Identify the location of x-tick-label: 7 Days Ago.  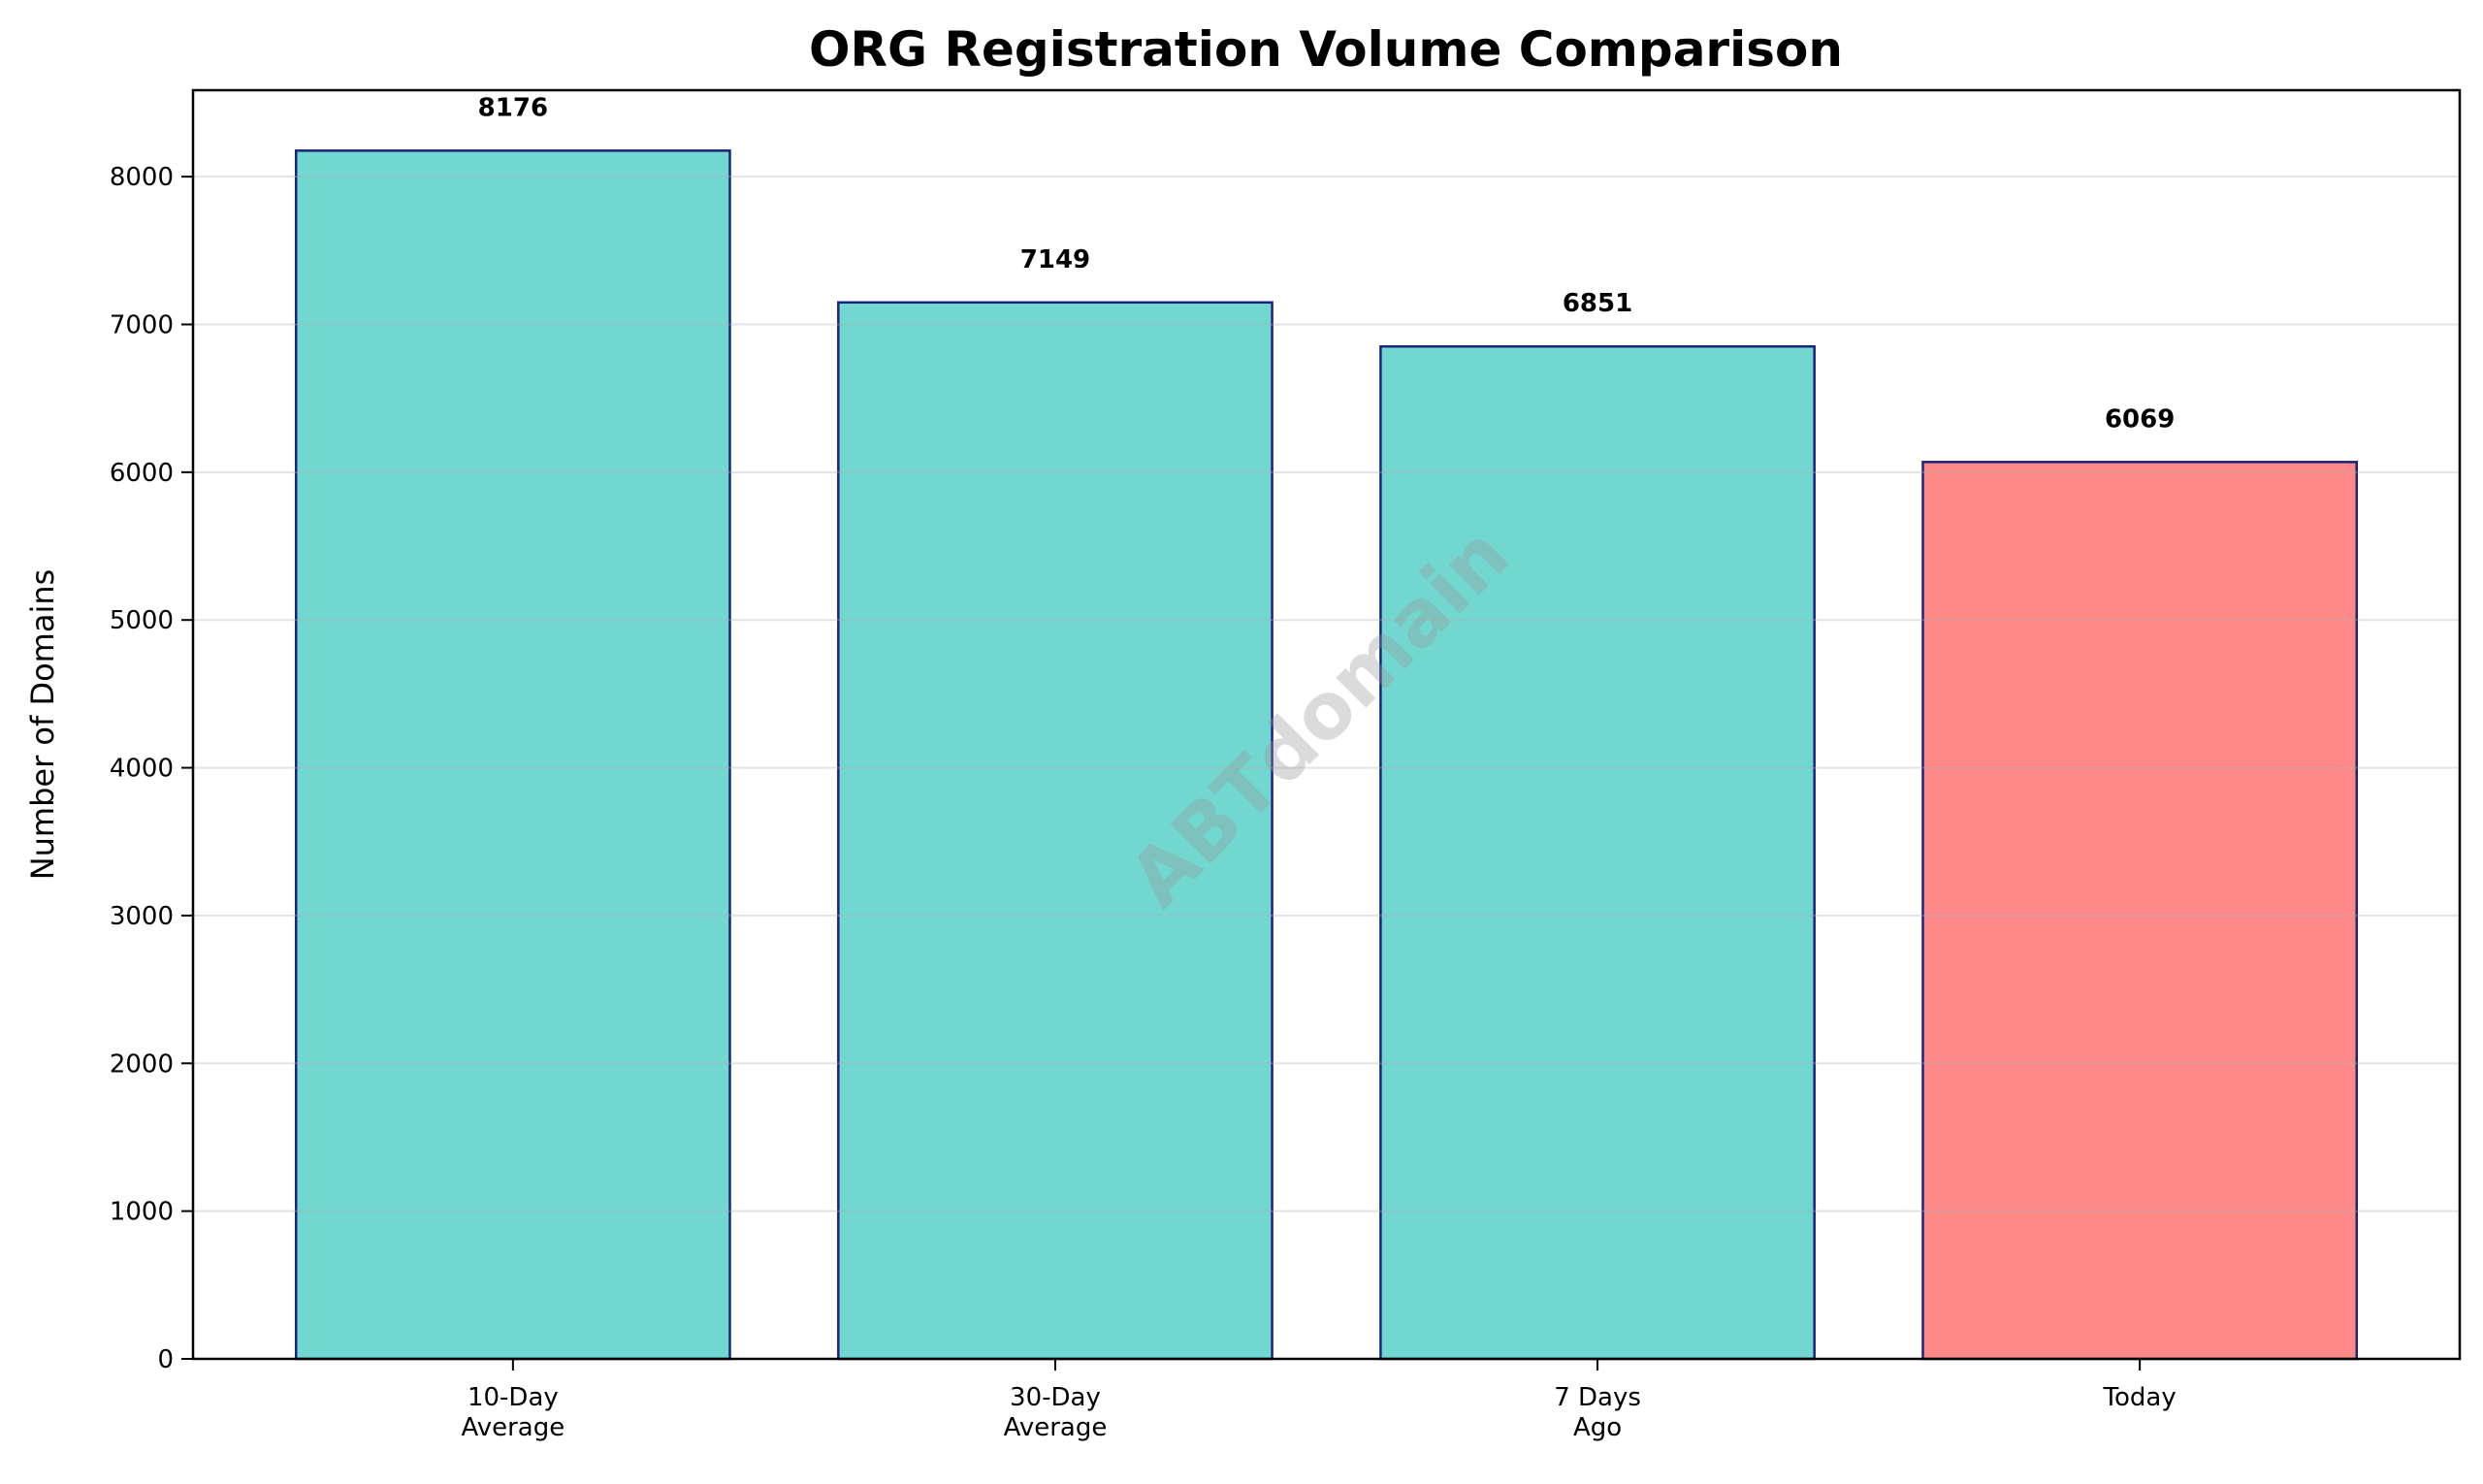
(1598, 1412).